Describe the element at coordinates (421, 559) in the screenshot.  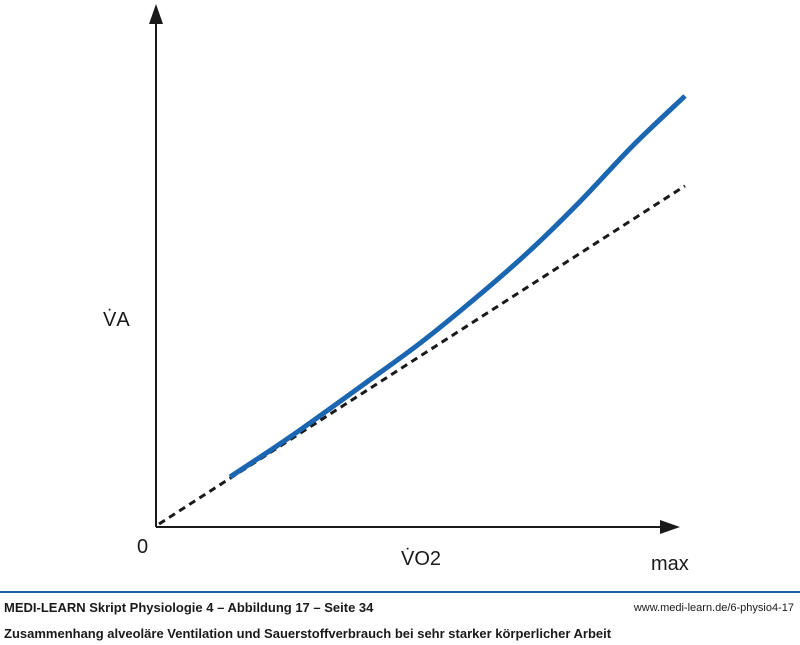
I see `x-axis-label: V̇O2` at that location.